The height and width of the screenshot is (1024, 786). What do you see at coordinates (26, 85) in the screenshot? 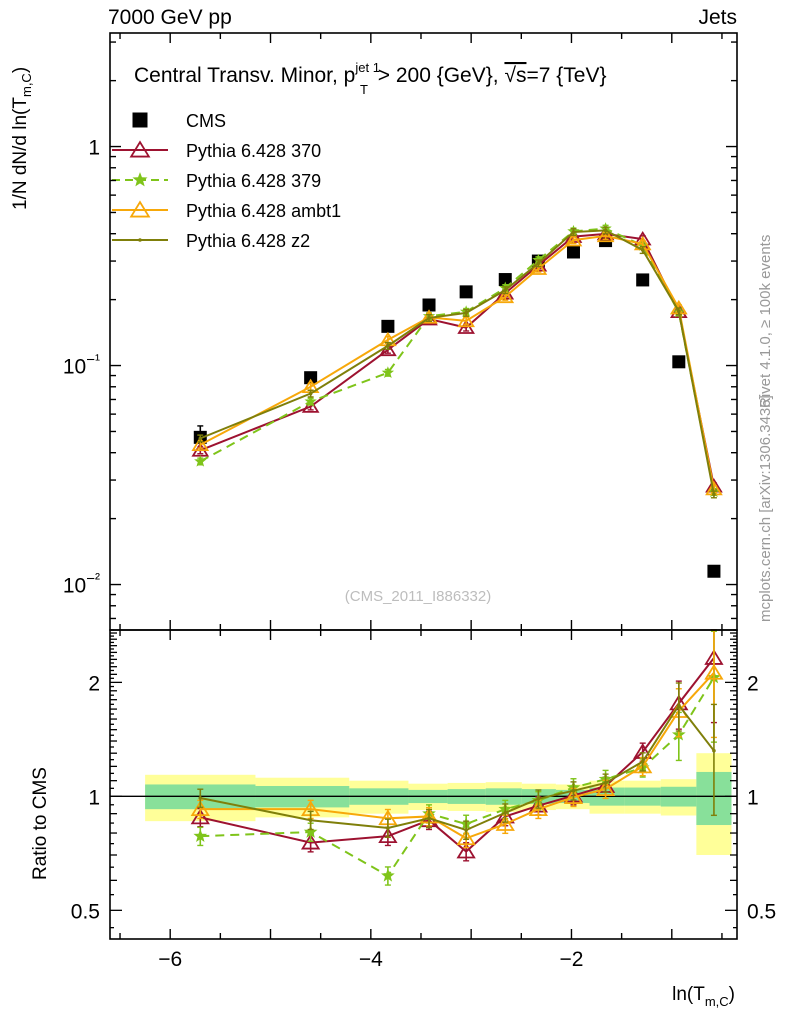
I see `y-axis-label-sub: m,C` at bounding box center [26, 85].